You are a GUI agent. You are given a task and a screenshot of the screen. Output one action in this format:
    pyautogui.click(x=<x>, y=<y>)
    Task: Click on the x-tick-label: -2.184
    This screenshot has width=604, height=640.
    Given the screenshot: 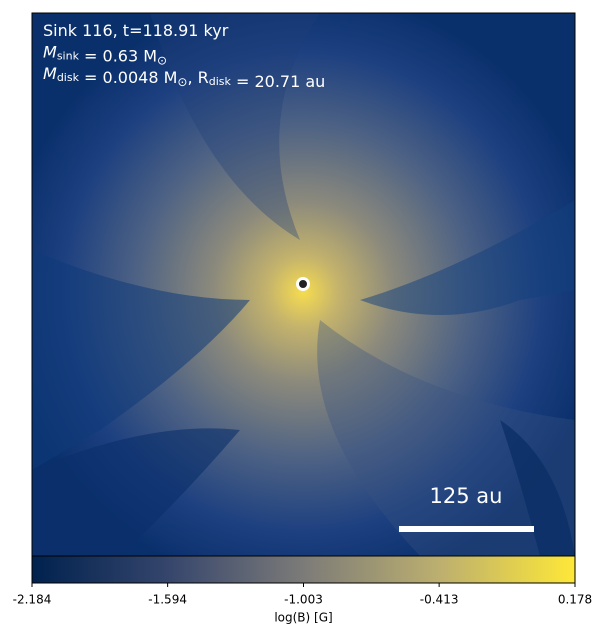 What is the action you would take?
    pyautogui.click(x=32, y=600)
    